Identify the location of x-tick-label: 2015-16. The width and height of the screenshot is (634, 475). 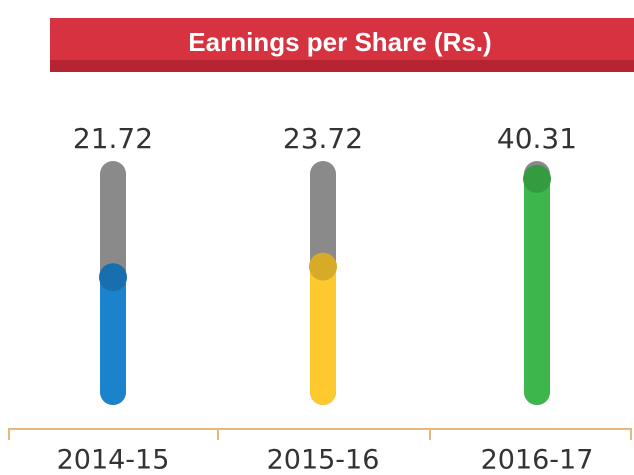
(323, 460).